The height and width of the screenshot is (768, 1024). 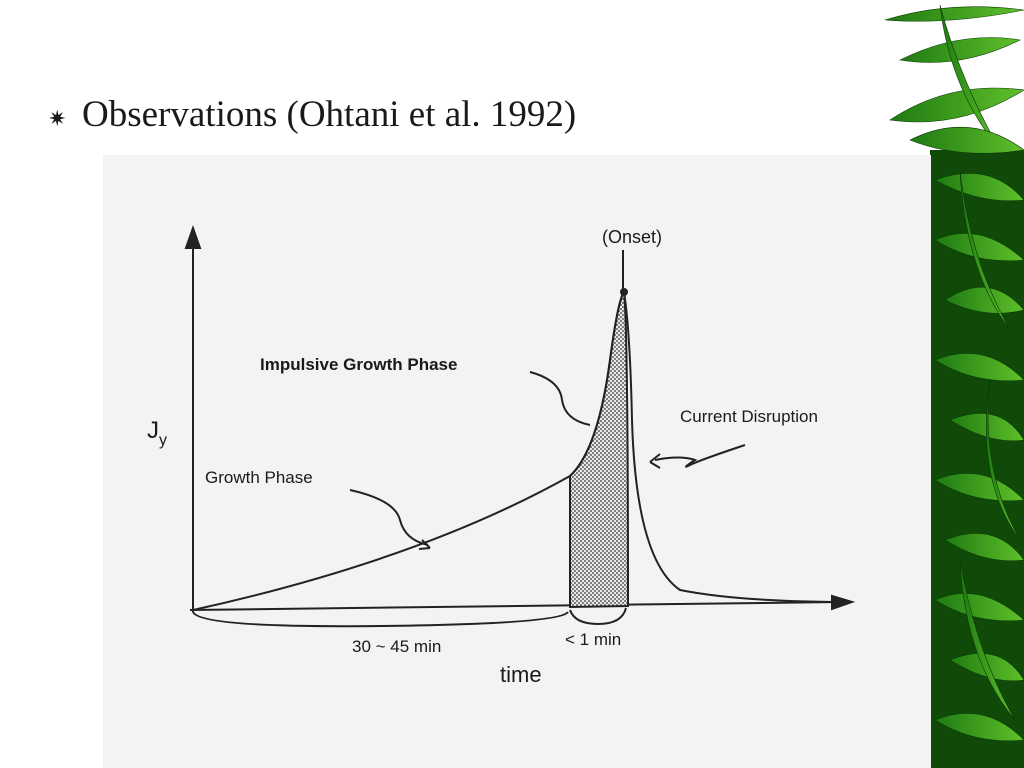 What do you see at coordinates (700, 456) in the screenshot?
I see `disruption-pointer` at bounding box center [700, 456].